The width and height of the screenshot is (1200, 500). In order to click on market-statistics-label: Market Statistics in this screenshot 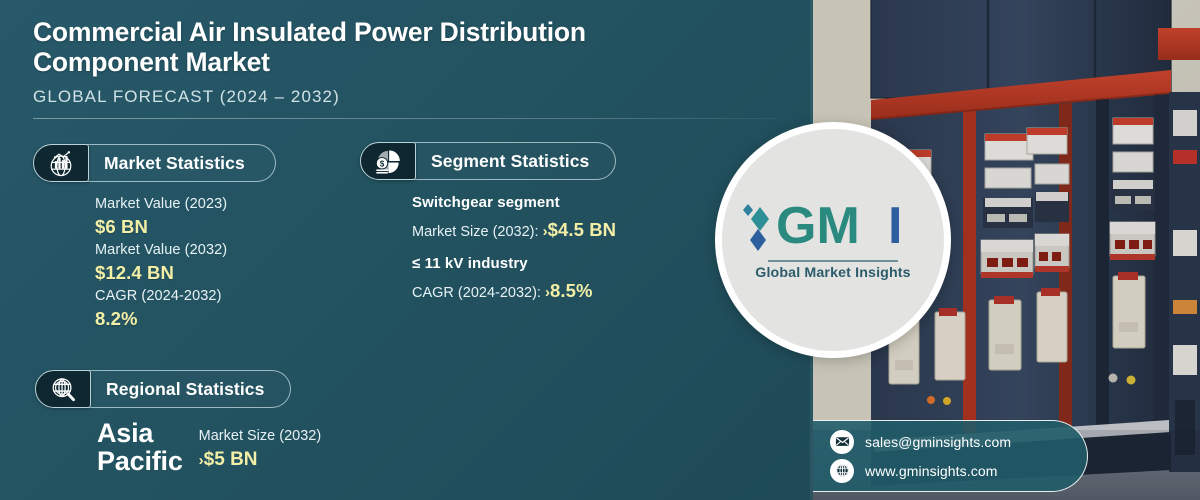, I will do `click(181, 163)`.